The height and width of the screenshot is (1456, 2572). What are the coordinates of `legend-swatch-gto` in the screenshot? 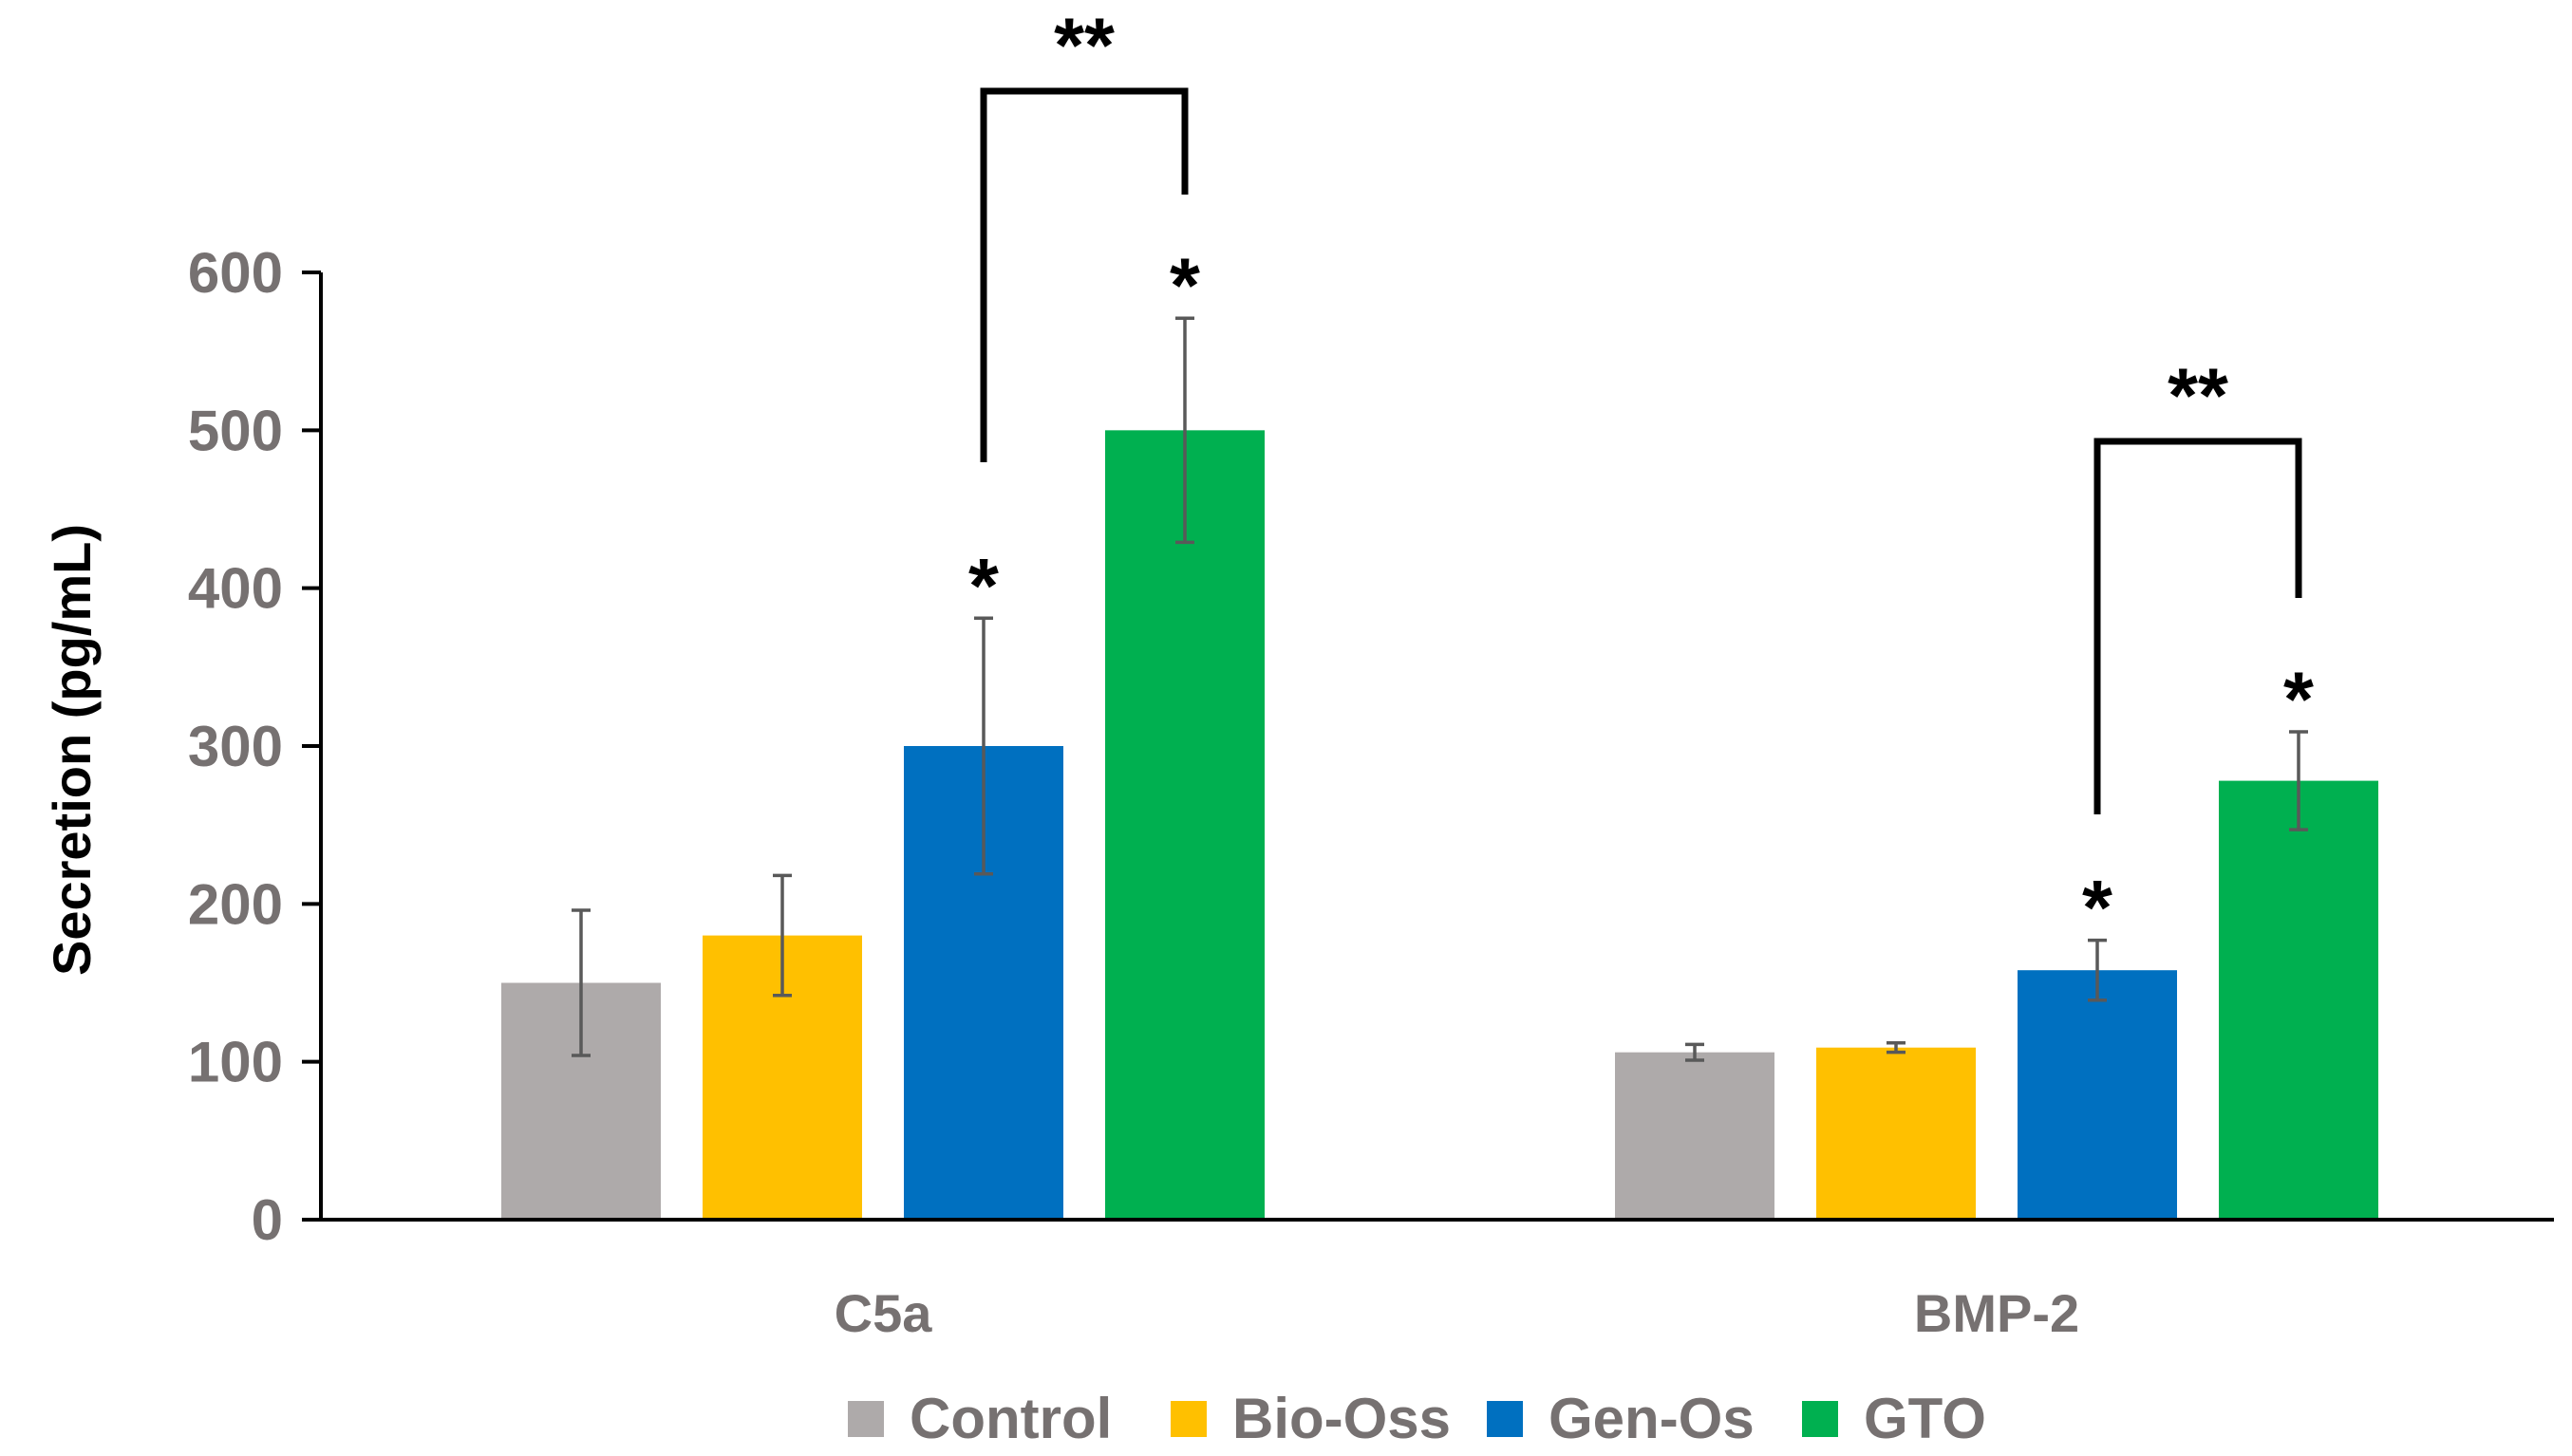 It's located at (1820, 1419).